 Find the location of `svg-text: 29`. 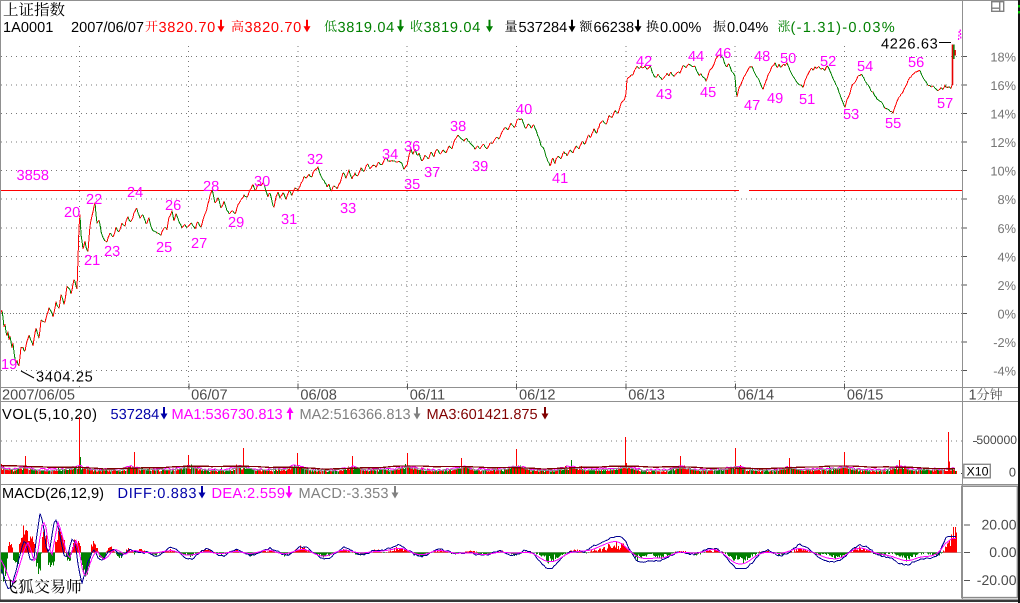

svg-text: 29 is located at coordinates (236, 223).